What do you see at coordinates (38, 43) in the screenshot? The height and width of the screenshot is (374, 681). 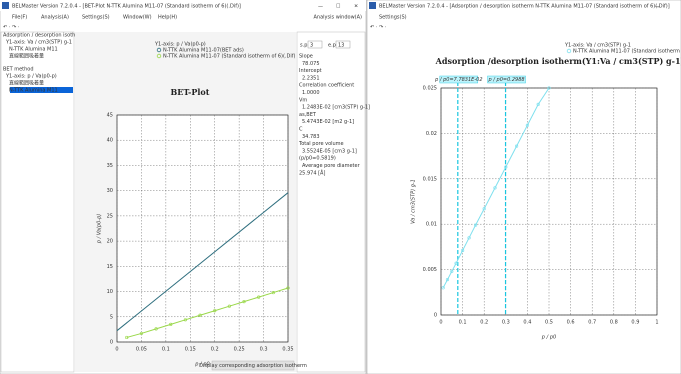 I see `tree-item: Y1-axis: Va / cm3(STP) g-1` at bounding box center [38, 43].